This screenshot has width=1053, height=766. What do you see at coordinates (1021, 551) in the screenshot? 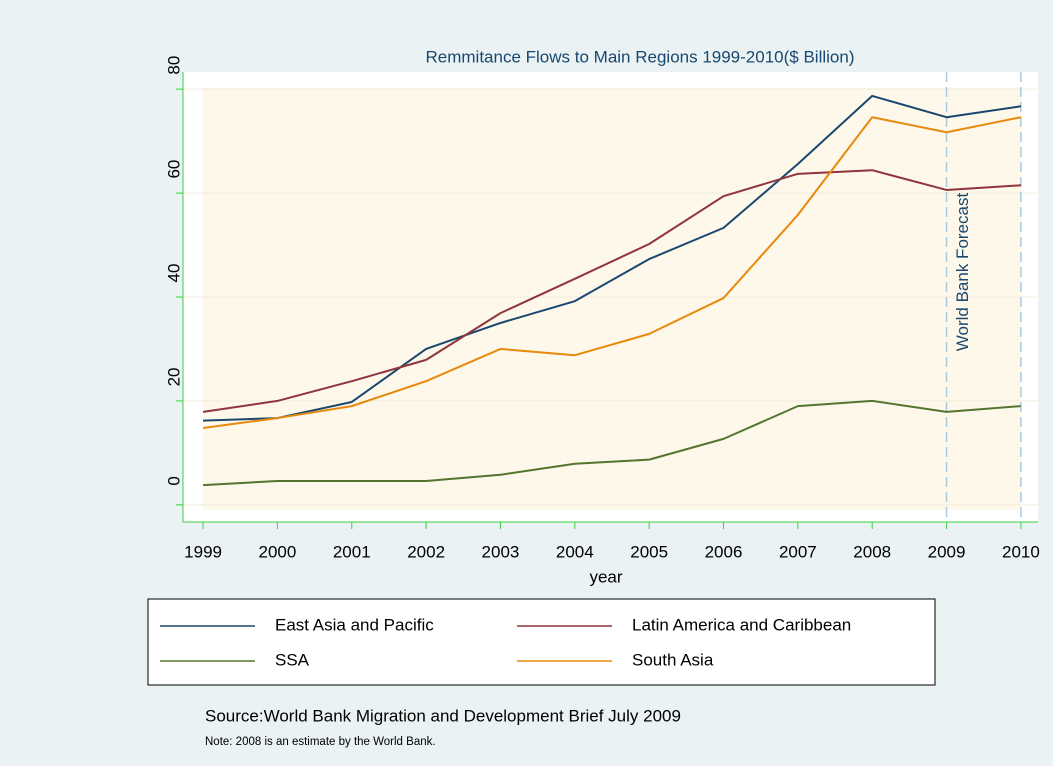
I see `x-tick-label: 2010` at bounding box center [1021, 551].